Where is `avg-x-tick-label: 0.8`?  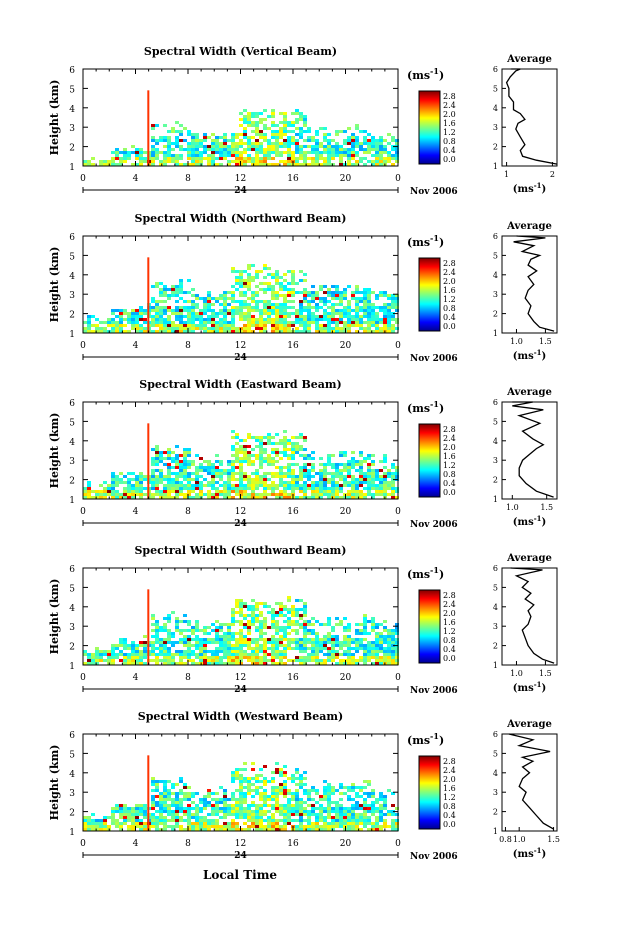
avg-x-tick-label: 0.8 is located at coordinates (505, 839).